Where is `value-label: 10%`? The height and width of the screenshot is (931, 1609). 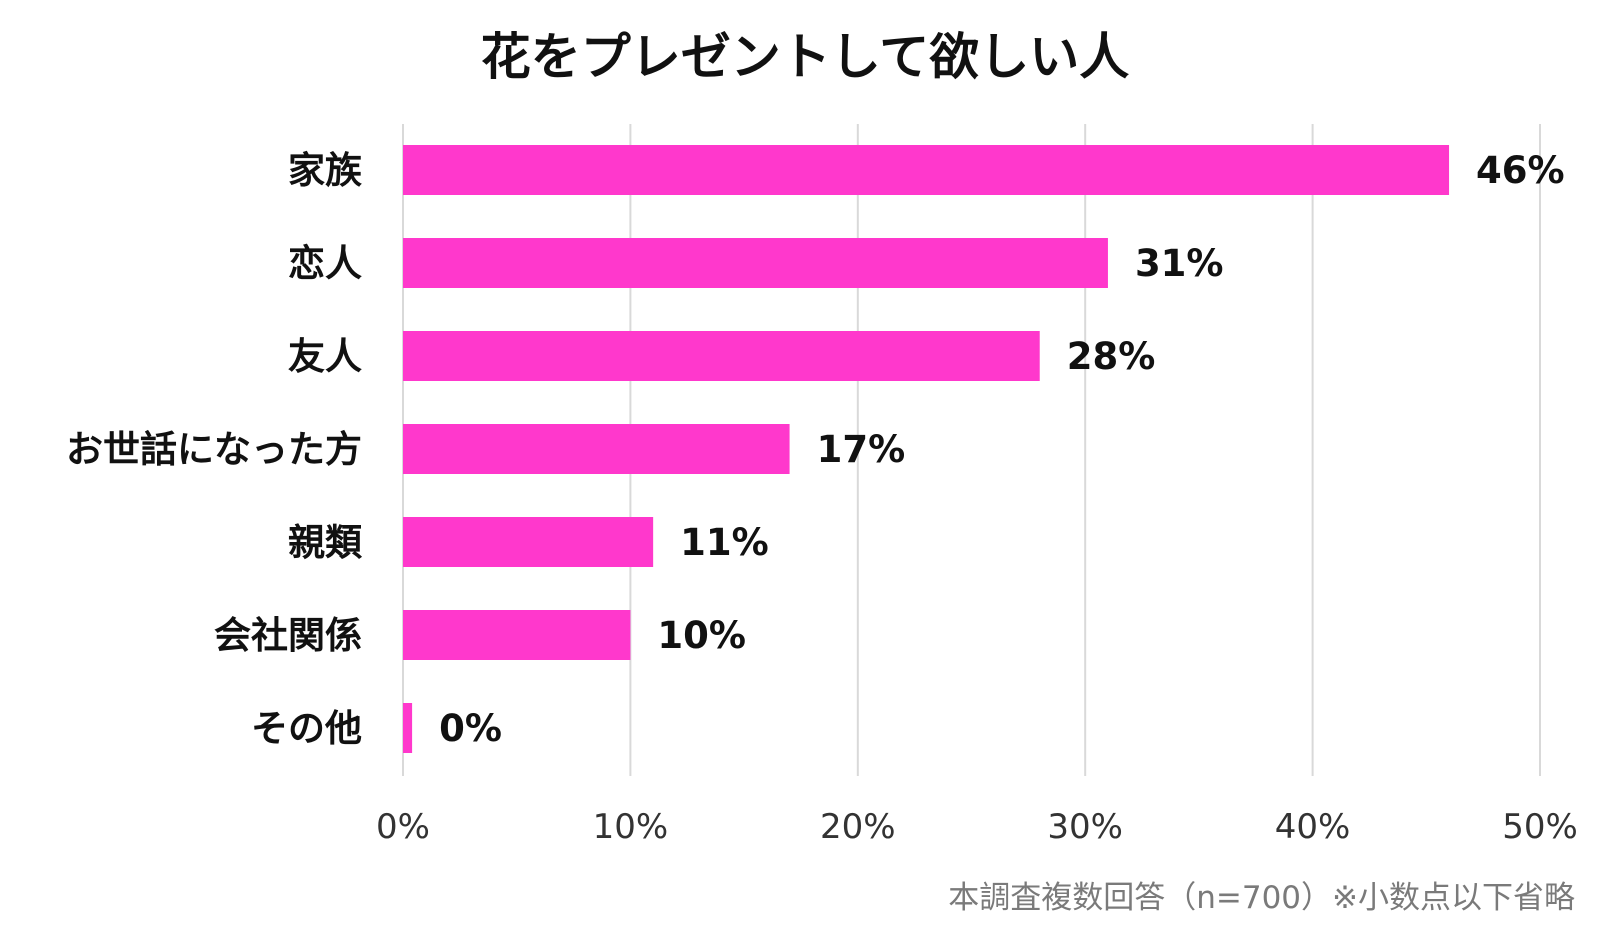
value-label: 10% is located at coordinates (701, 635).